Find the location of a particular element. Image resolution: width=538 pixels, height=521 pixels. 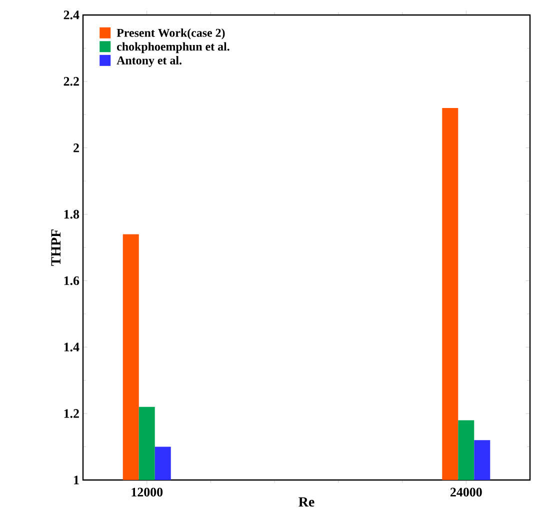

y-tick-label: 1.6 is located at coordinates (72, 281).